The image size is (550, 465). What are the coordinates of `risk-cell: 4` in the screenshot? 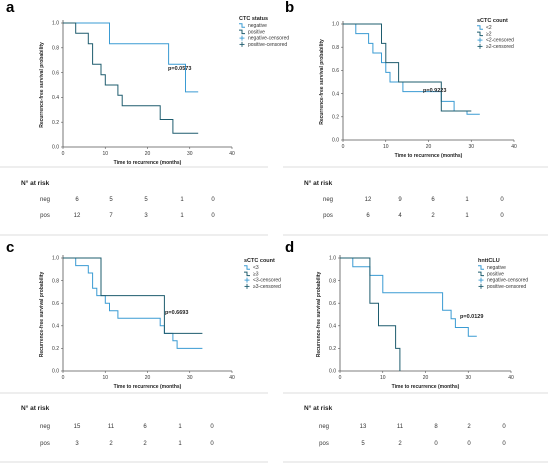 It's located at (400, 216).